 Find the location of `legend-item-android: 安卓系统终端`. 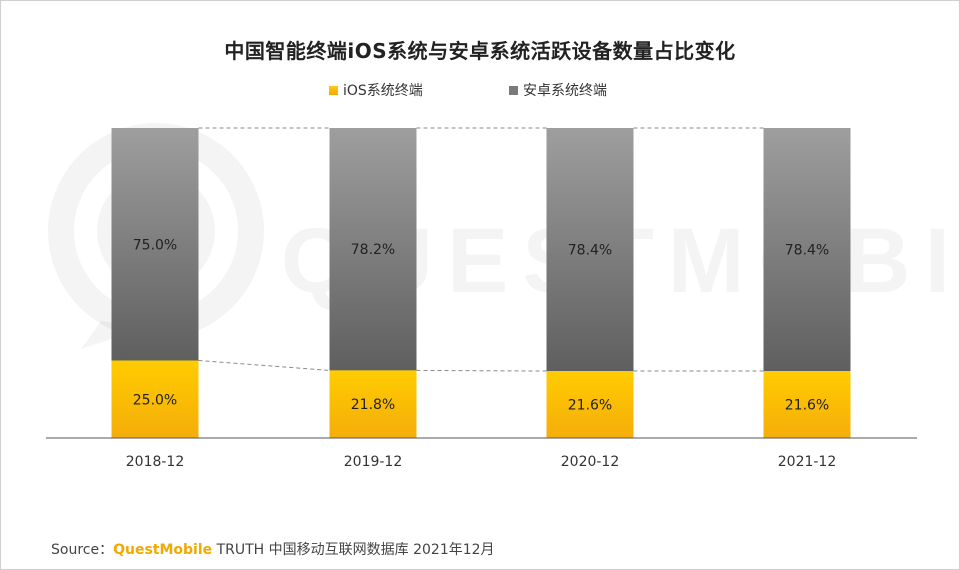

legend-item-android: 安卓系统终端 is located at coordinates (558, 90).